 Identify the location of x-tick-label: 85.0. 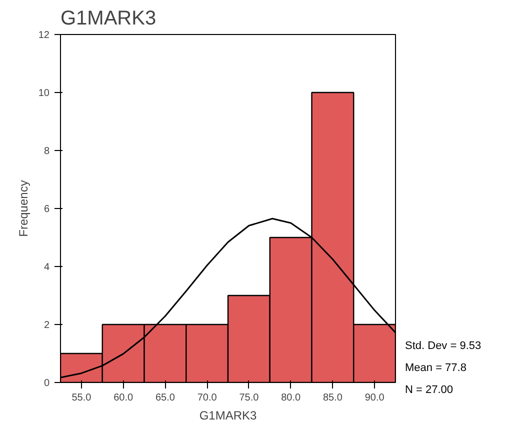
(332, 398).